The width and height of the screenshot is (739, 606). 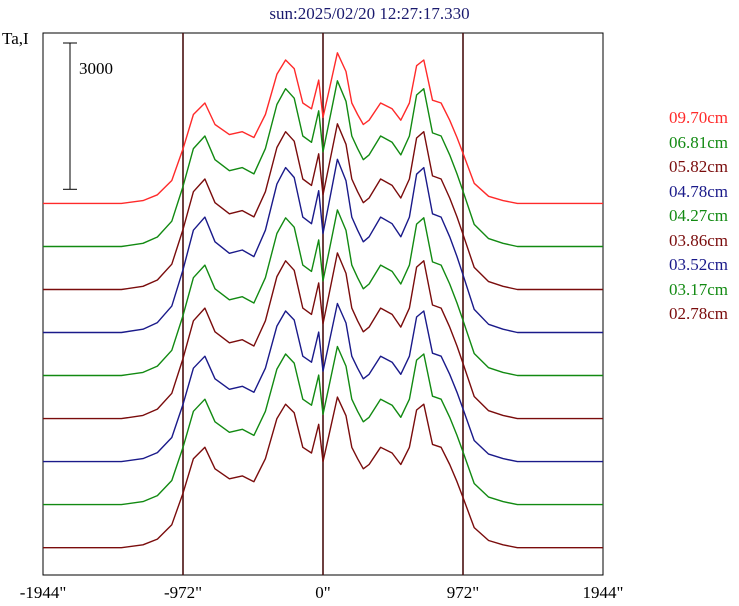 What do you see at coordinates (323, 592) in the screenshot?
I see `x-tick-label: 0"` at bounding box center [323, 592].